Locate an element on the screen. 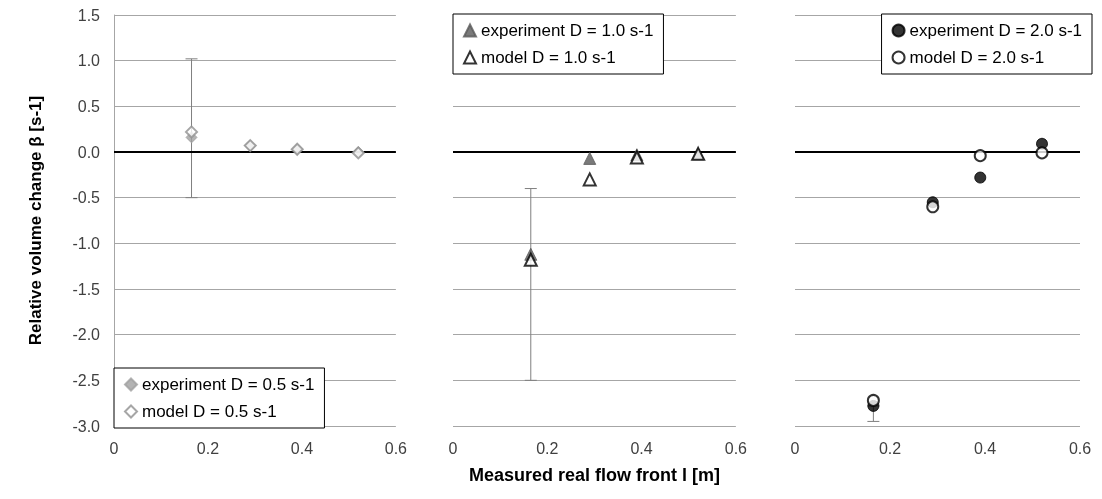 The image size is (1102, 499). y-tick-label: 0.5 is located at coordinates (89, 106).